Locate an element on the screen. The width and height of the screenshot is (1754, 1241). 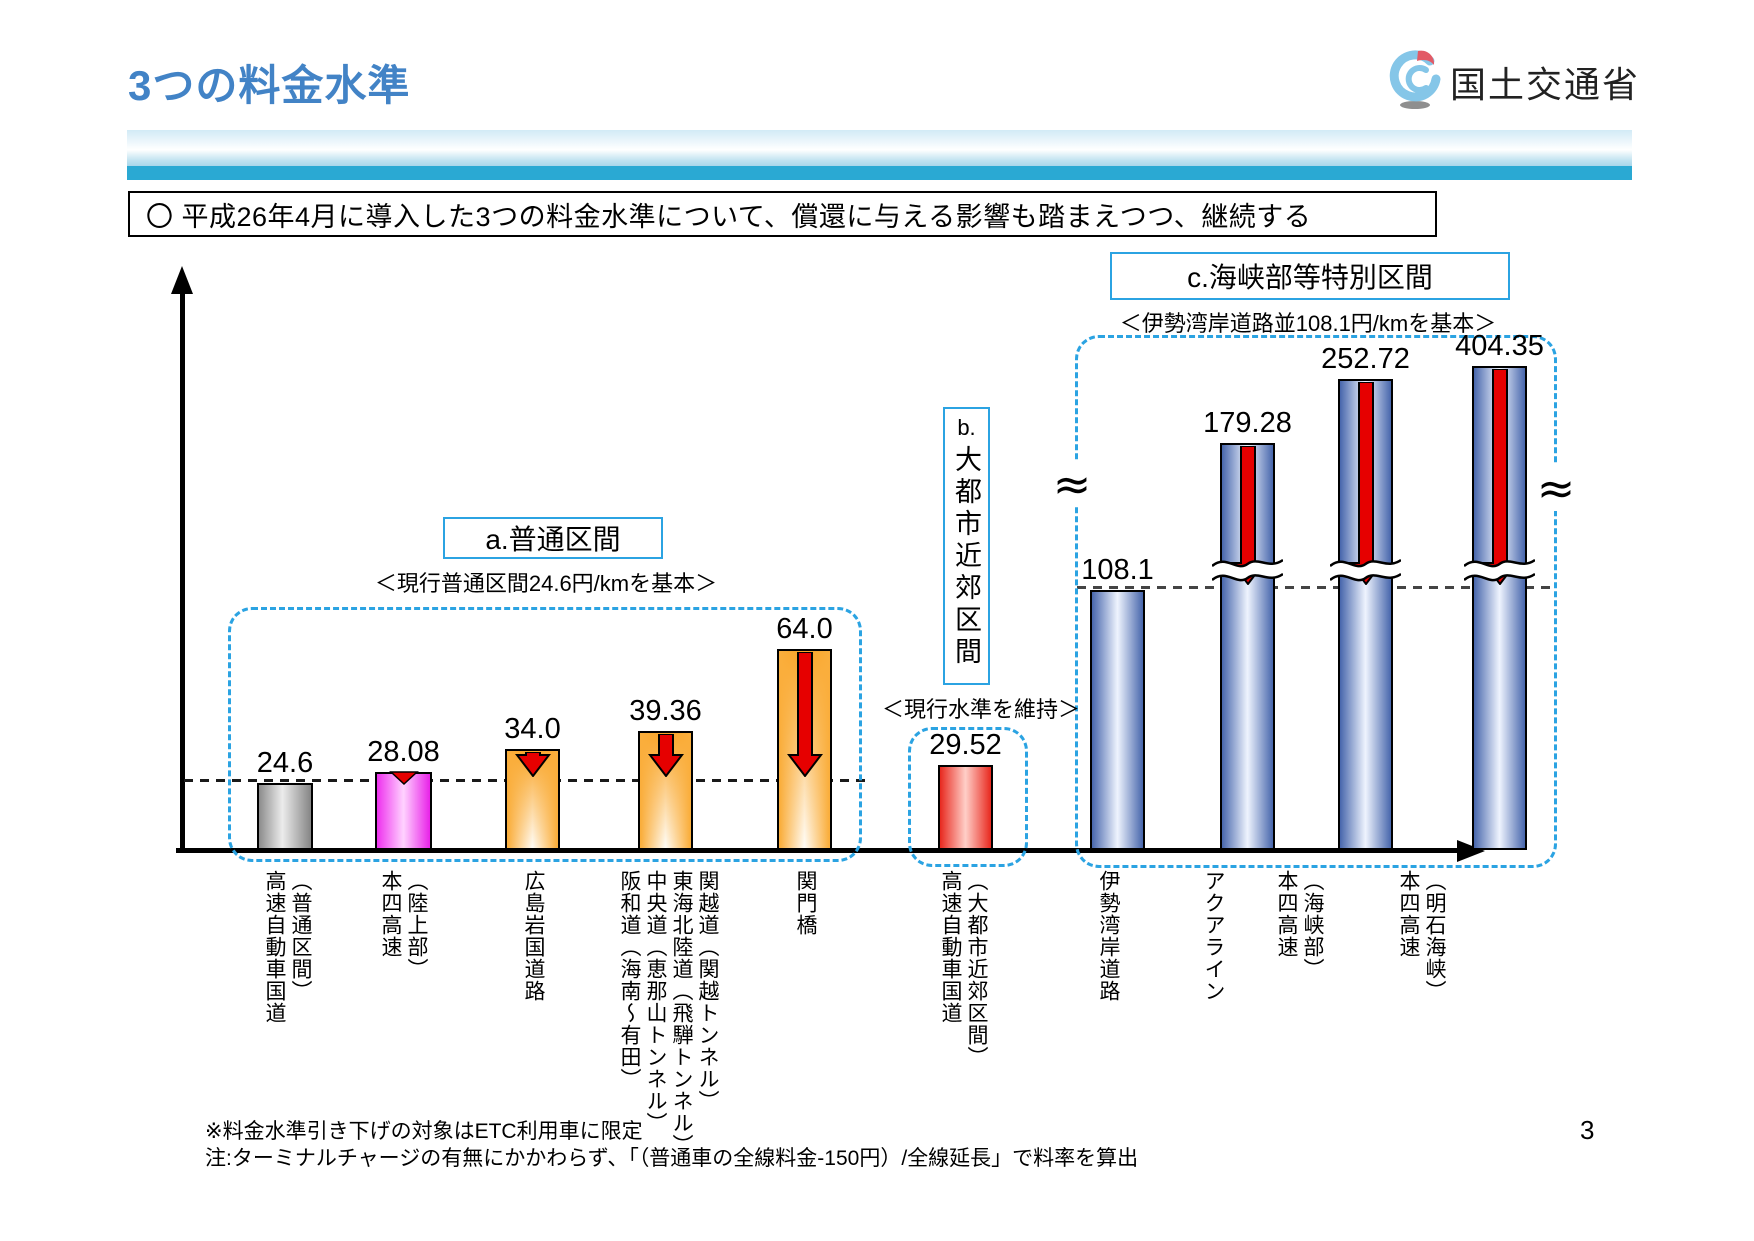
bar-label: 伊勢湾岸道路 is located at coordinates (1108, 936).